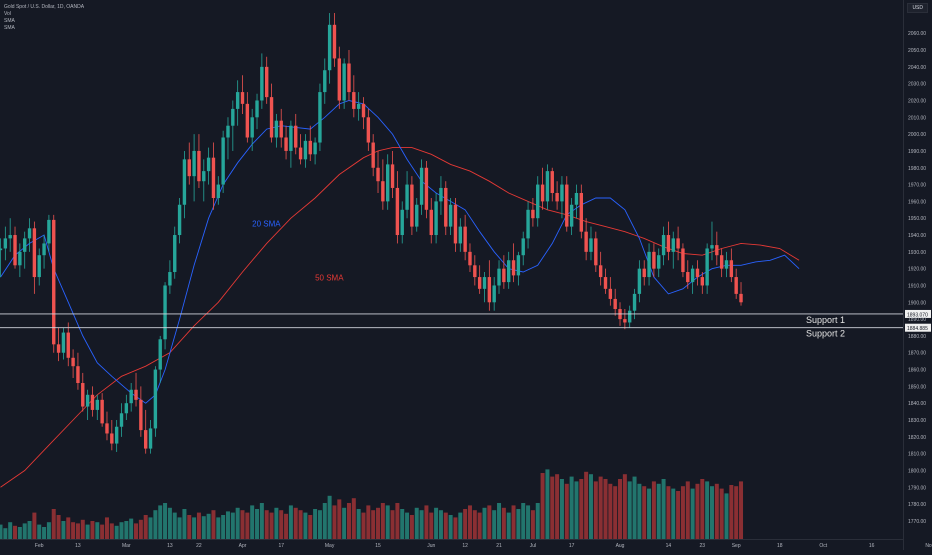 The image size is (932, 555). Describe the element at coordinates (266, 224) in the screenshot. I see `sma-annotation: 20 SMA` at that location.